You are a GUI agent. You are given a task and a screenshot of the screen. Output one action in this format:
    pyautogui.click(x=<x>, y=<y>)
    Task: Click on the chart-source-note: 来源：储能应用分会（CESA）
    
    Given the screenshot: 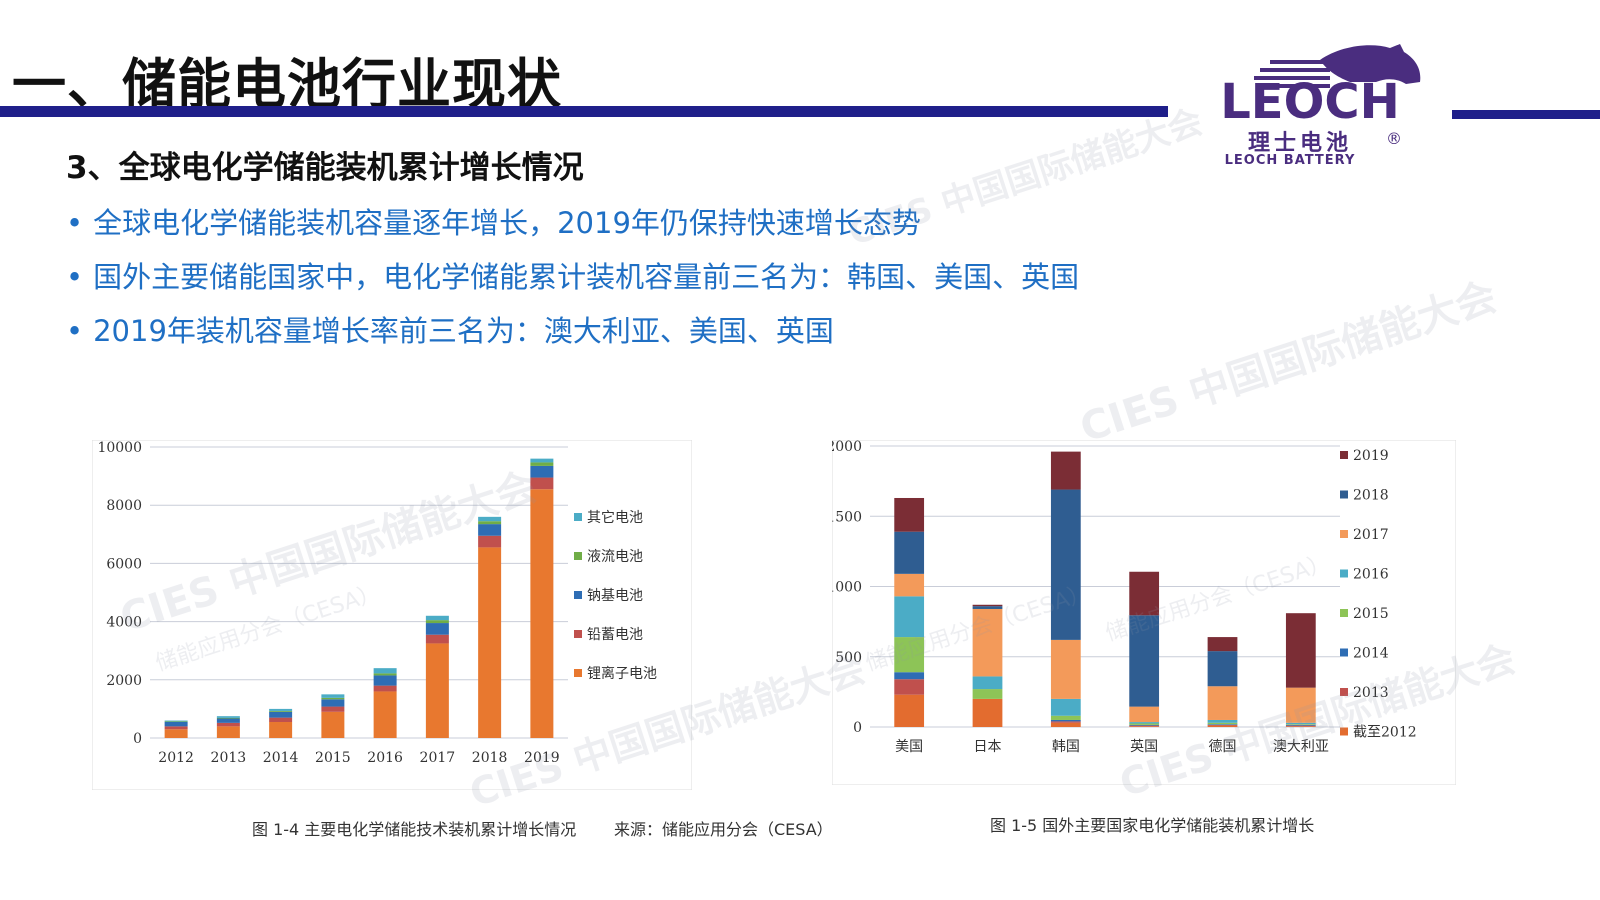 What is the action you would take?
    pyautogui.click(x=723, y=829)
    